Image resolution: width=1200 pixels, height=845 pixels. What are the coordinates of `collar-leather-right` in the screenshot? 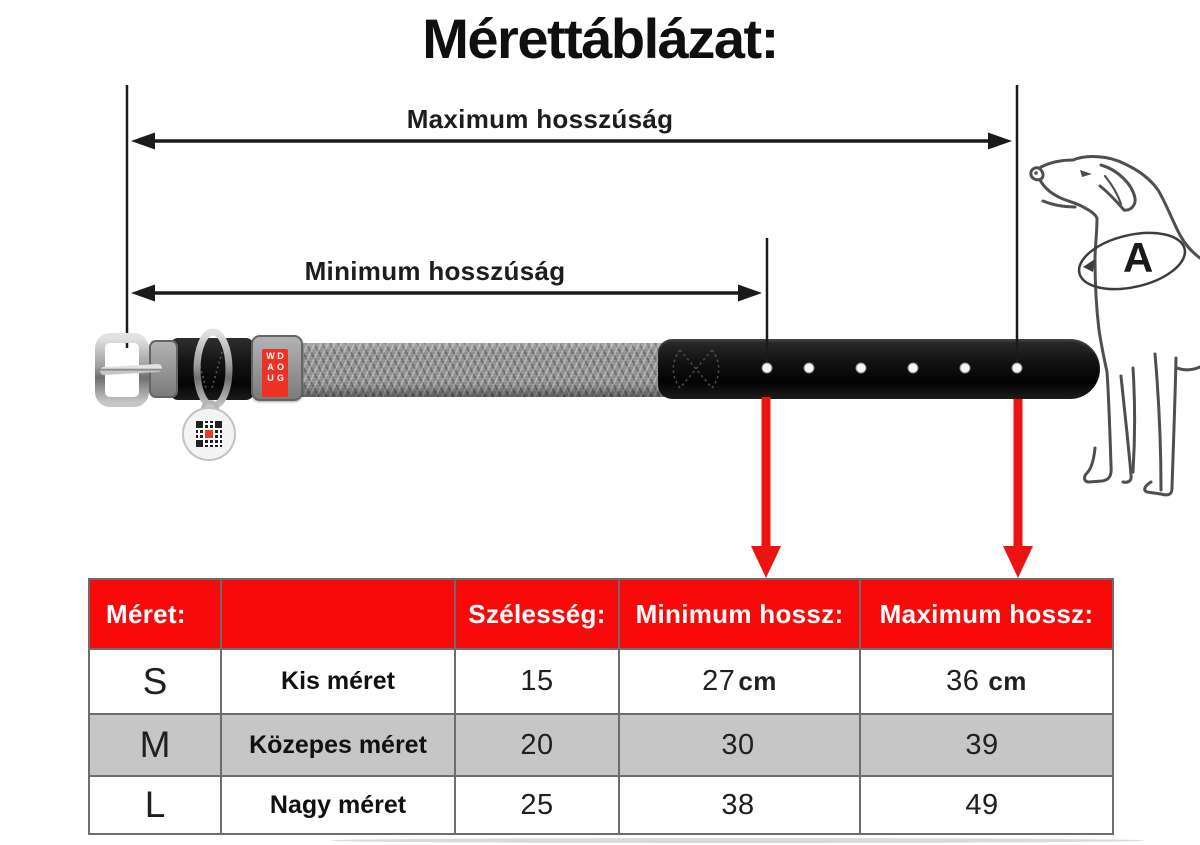 It's located at (879, 369).